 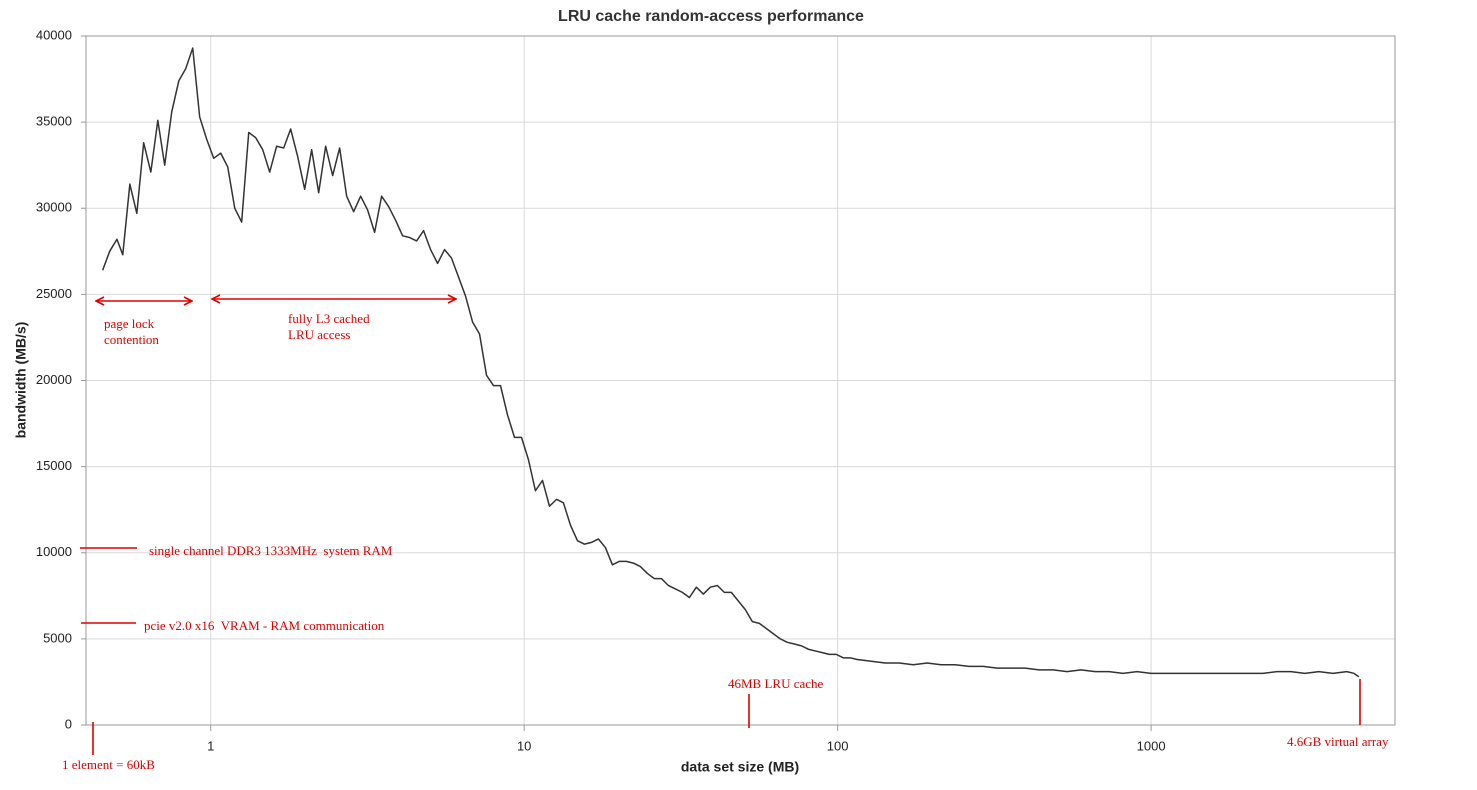 I want to click on y-tick-label: 10000, so click(x=54, y=551).